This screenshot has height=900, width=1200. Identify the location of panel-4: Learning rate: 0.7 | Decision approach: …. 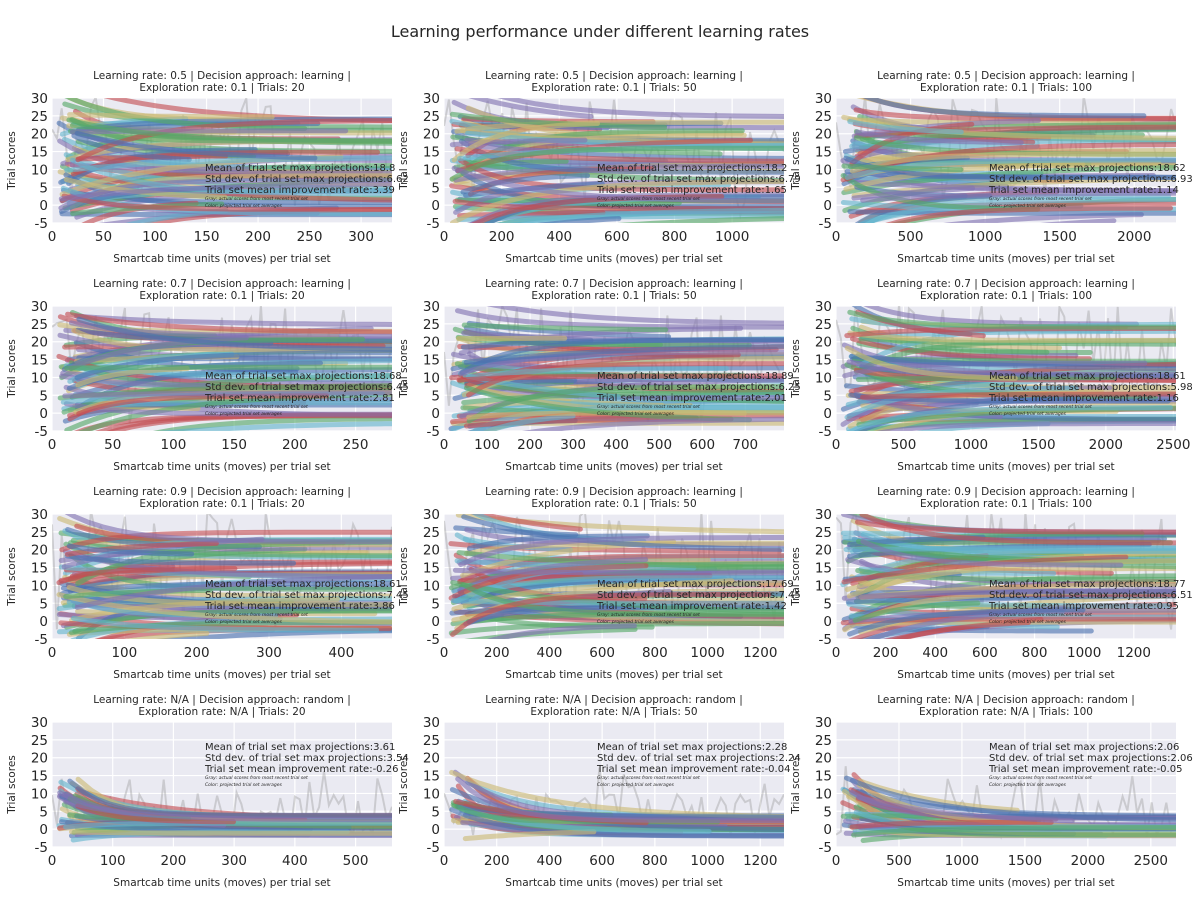
(207, 375).